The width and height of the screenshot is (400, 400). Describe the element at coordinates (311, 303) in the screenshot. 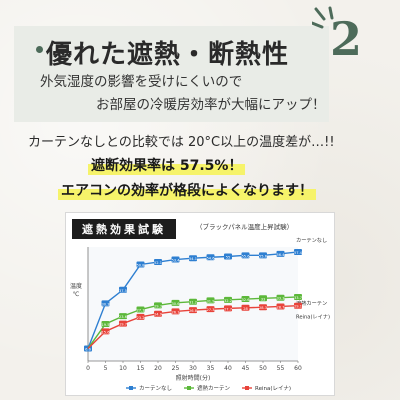

I see `series-end-label-1: 遮熱カーテン` at that location.